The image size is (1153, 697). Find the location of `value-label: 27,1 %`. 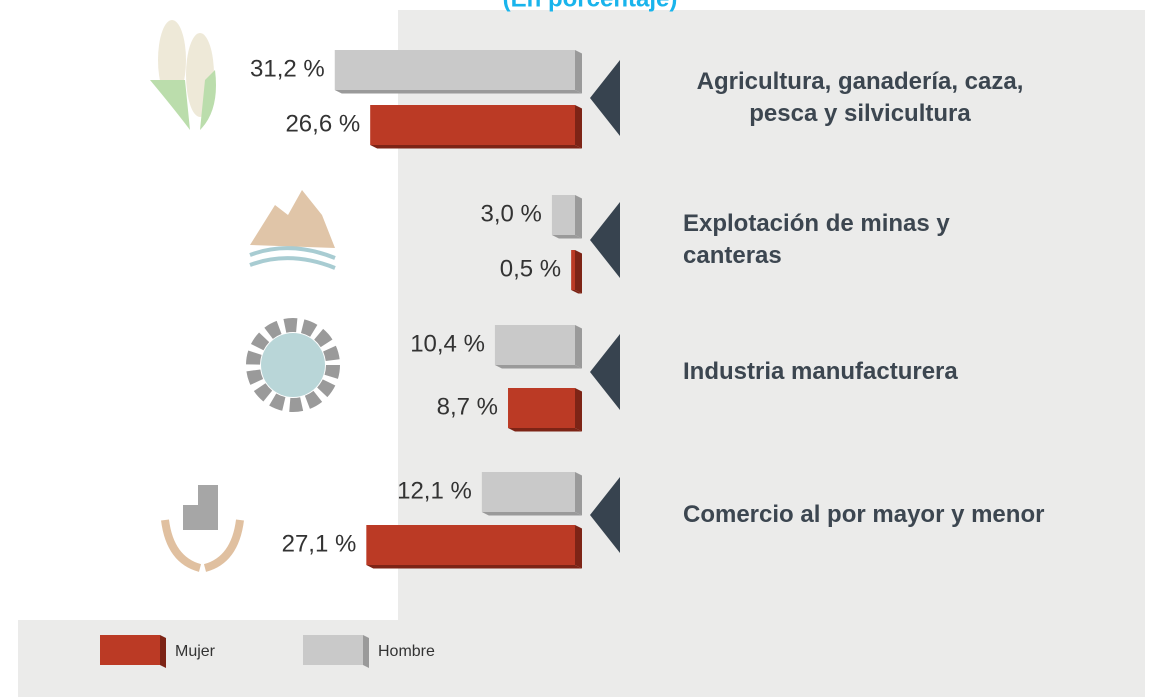

value-label: 27,1 % is located at coordinates (319, 543).